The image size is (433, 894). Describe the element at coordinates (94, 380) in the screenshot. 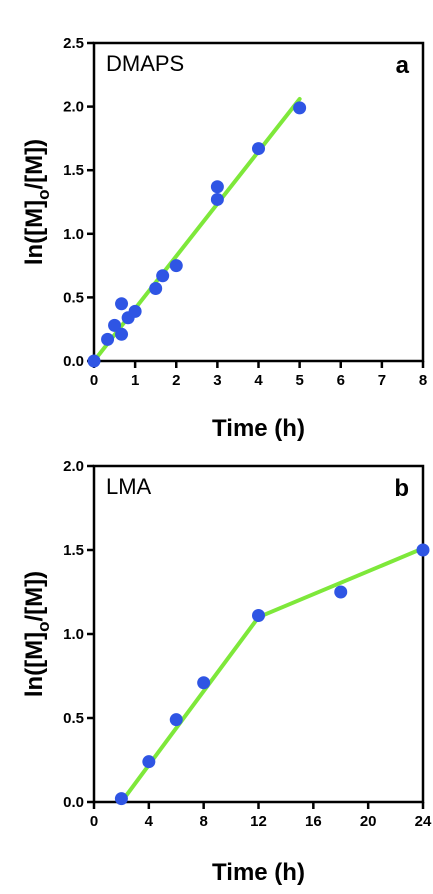

I see `chart-a-x-tick-label: 0` at that location.